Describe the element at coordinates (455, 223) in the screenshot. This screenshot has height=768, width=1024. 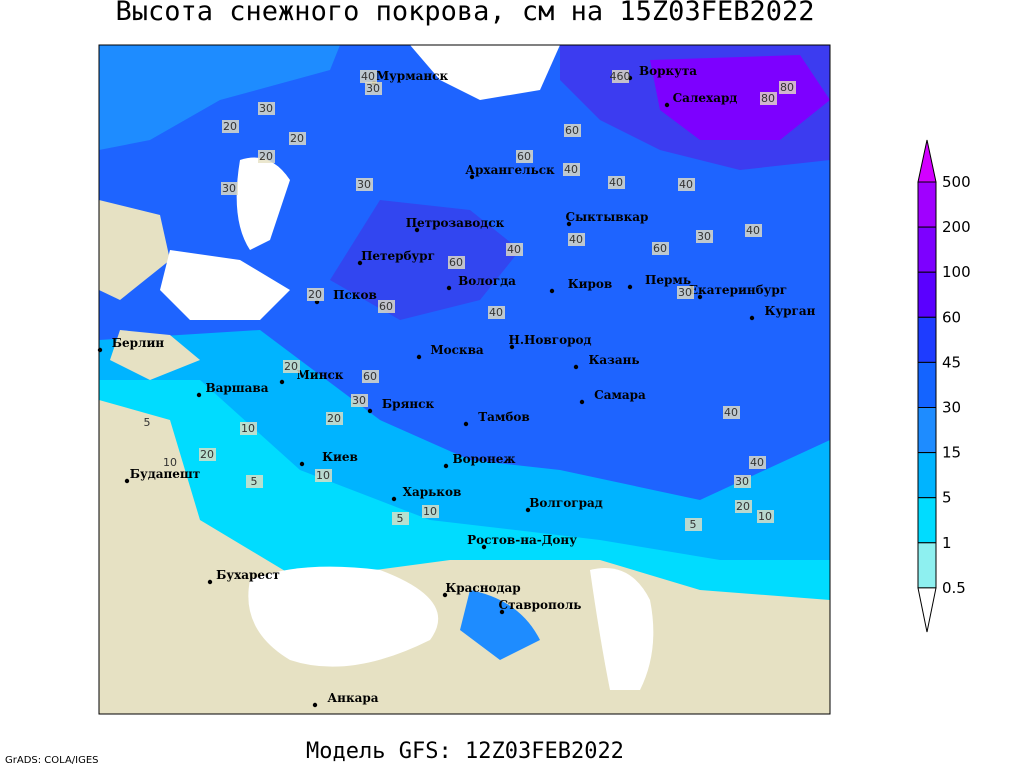
I see `city-label: Петрозаводск` at that location.